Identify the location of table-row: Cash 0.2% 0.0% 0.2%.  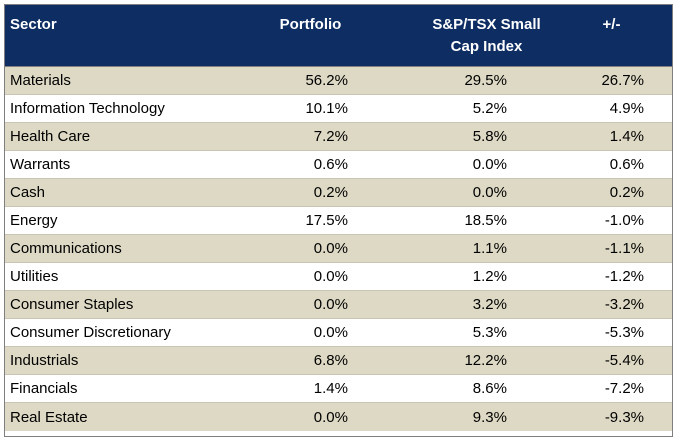
(338, 193).